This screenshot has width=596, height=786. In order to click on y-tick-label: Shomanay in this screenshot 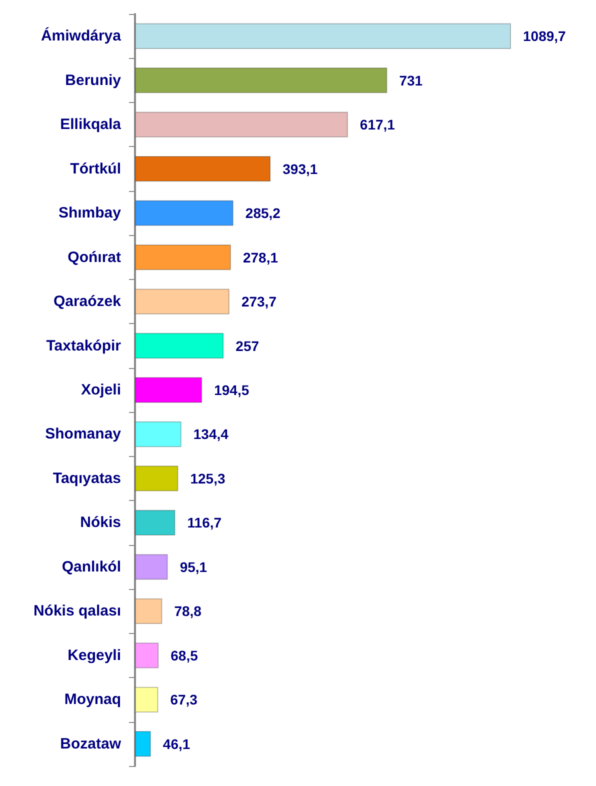, I will do `click(83, 434)`.